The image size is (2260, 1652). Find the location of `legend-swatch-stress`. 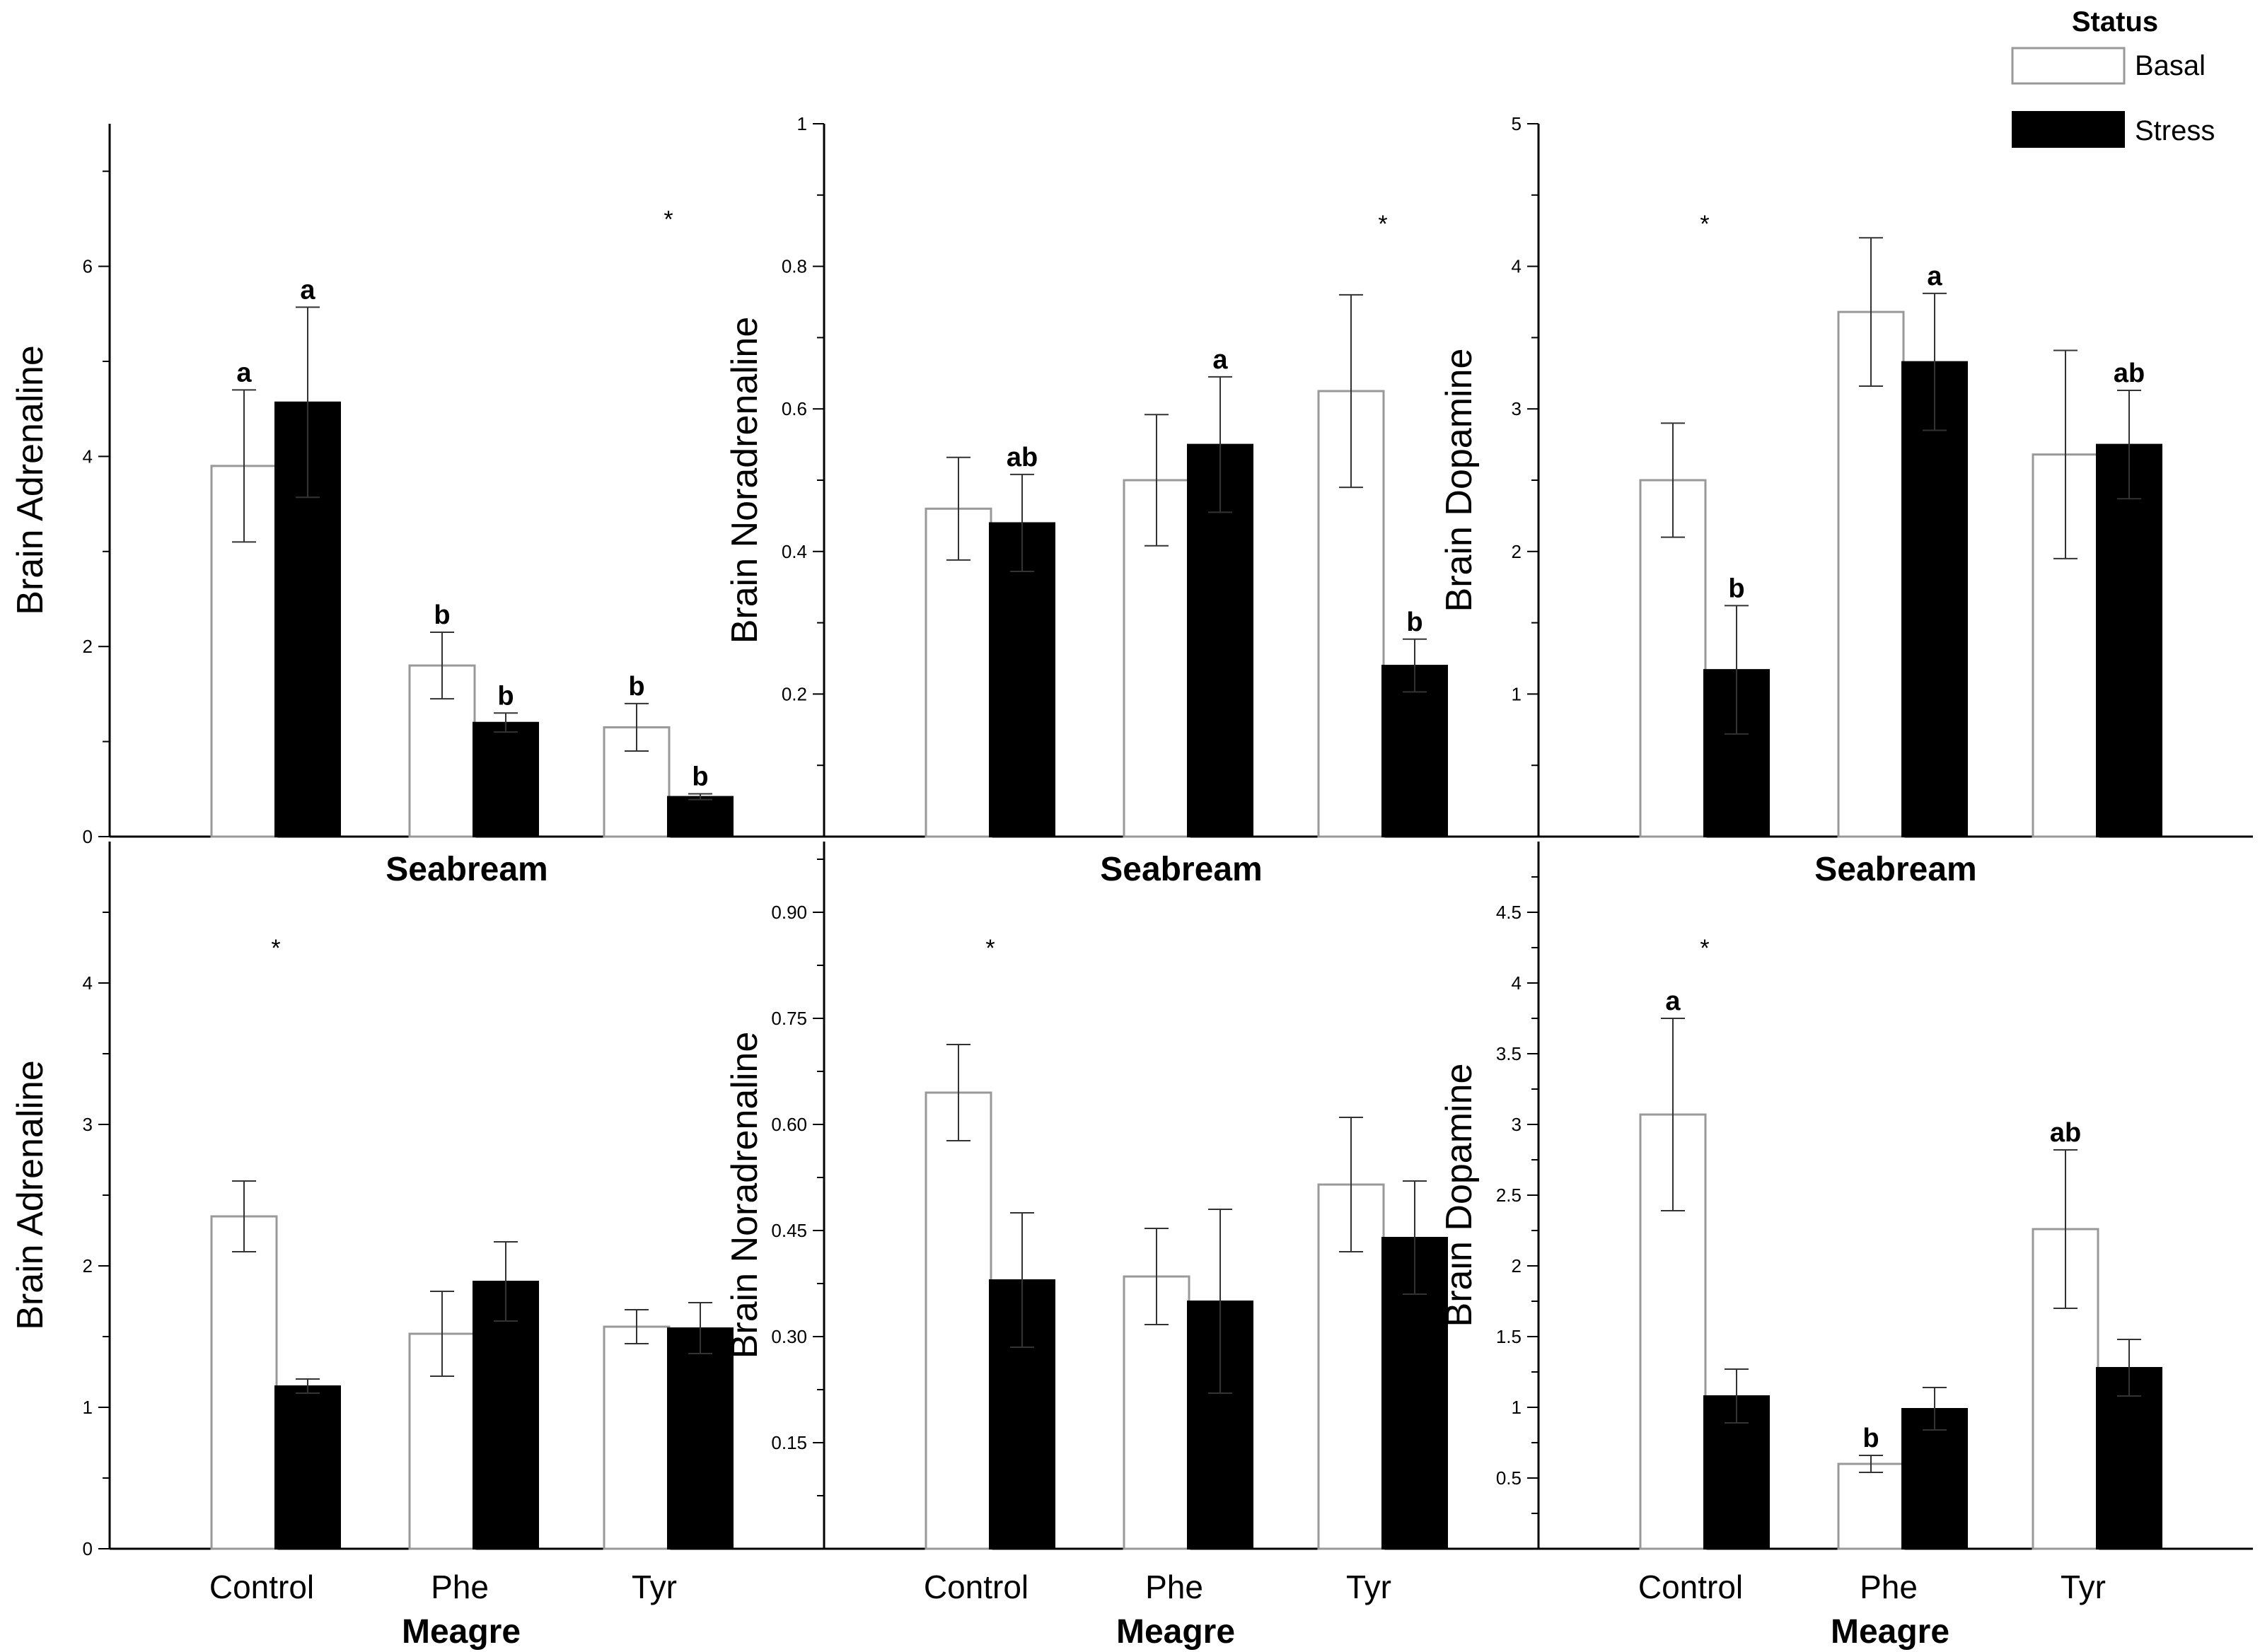

legend-swatch-stress is located at coordinates (2068, 129).